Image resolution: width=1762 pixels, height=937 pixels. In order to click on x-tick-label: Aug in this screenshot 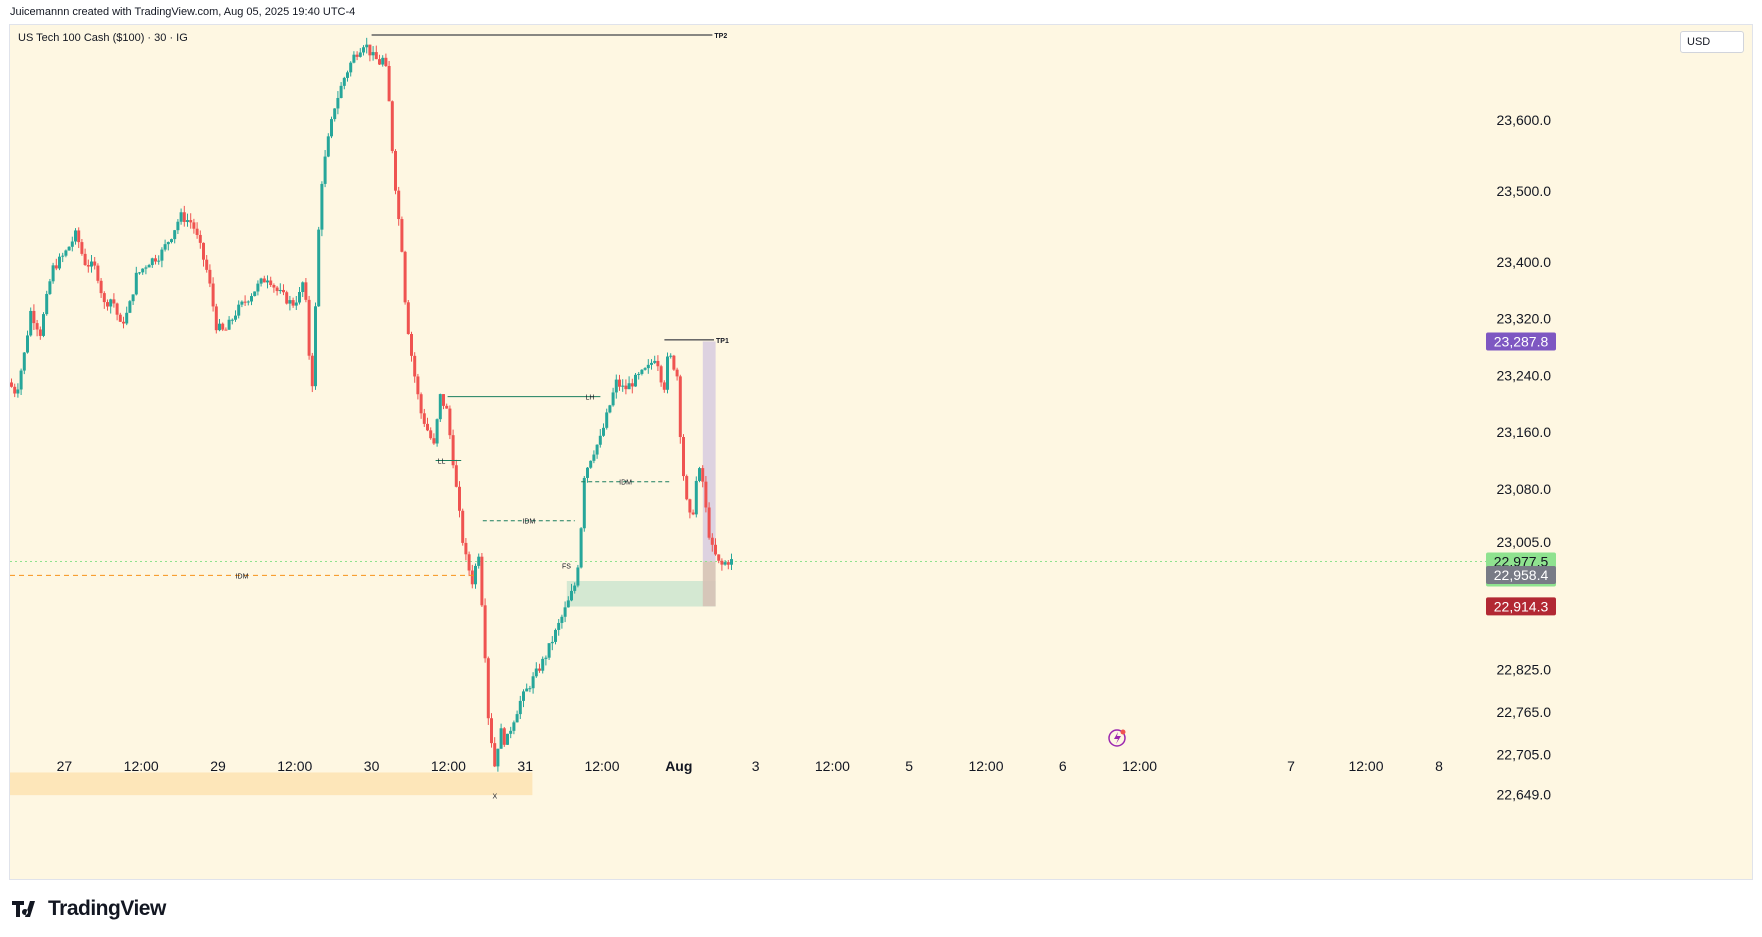, I will do `click(678, 766)`.